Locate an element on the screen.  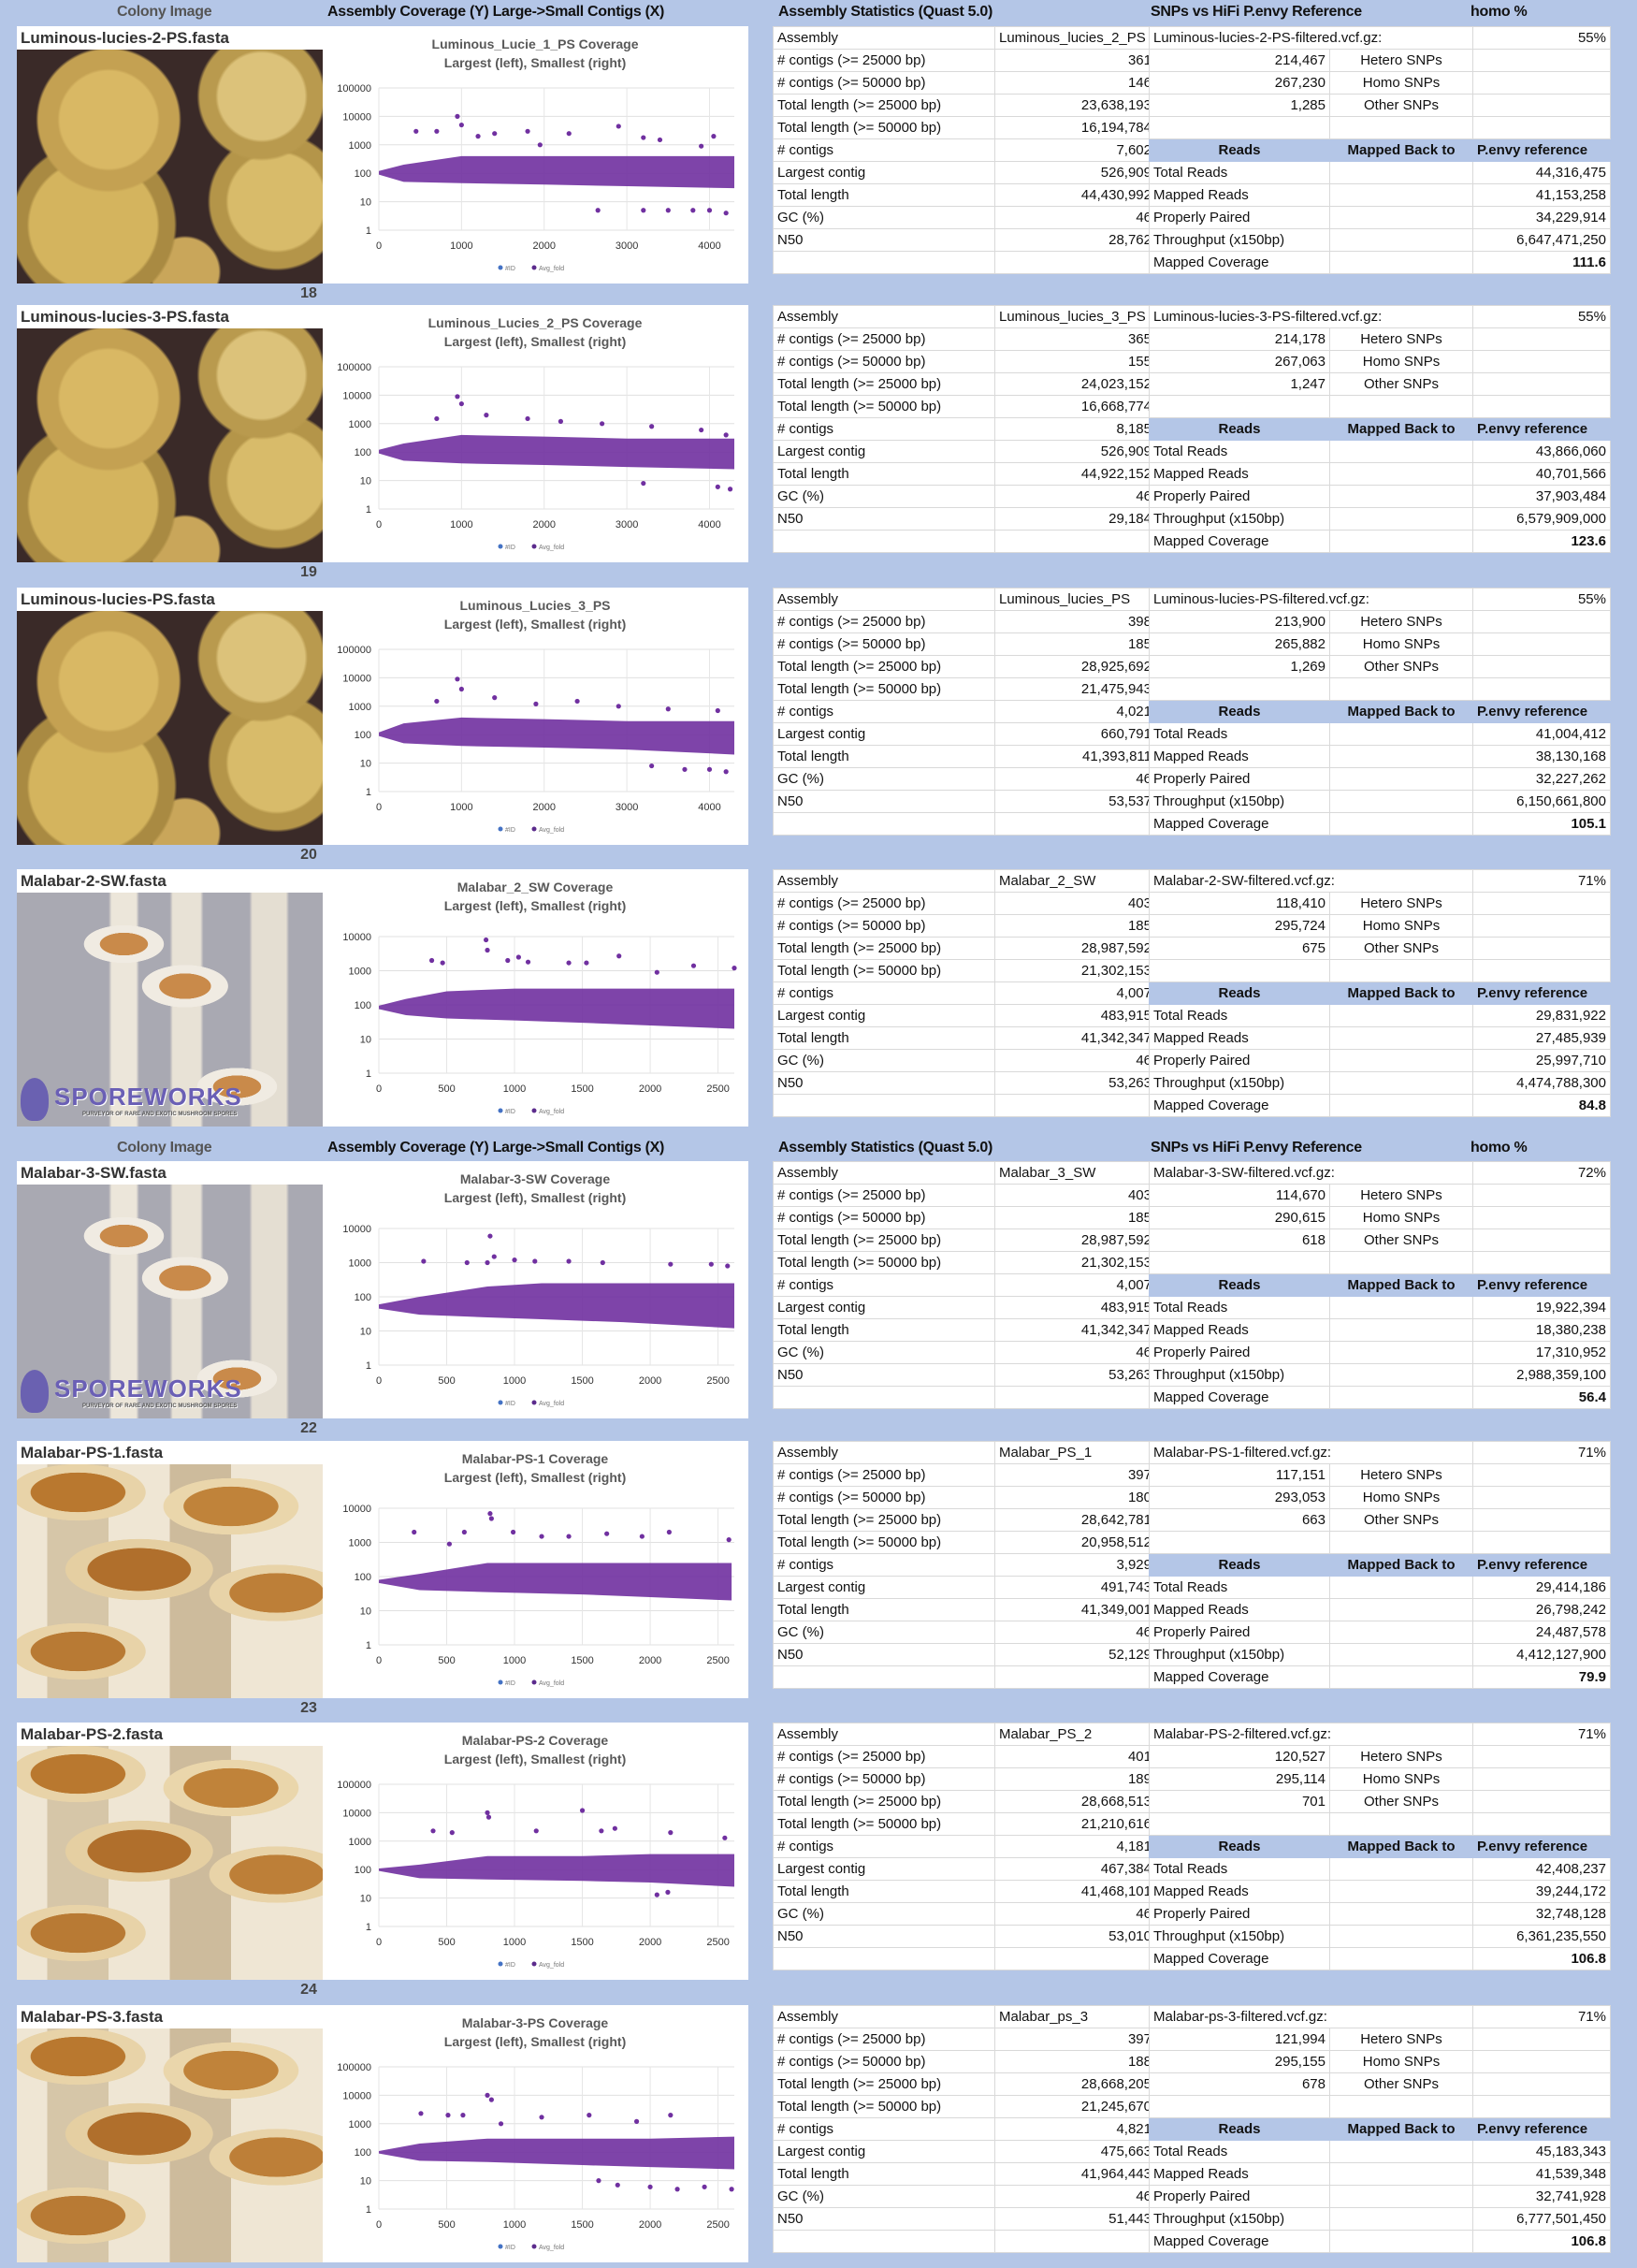
stat-value: 155 is located at coordinates (1075, 362).